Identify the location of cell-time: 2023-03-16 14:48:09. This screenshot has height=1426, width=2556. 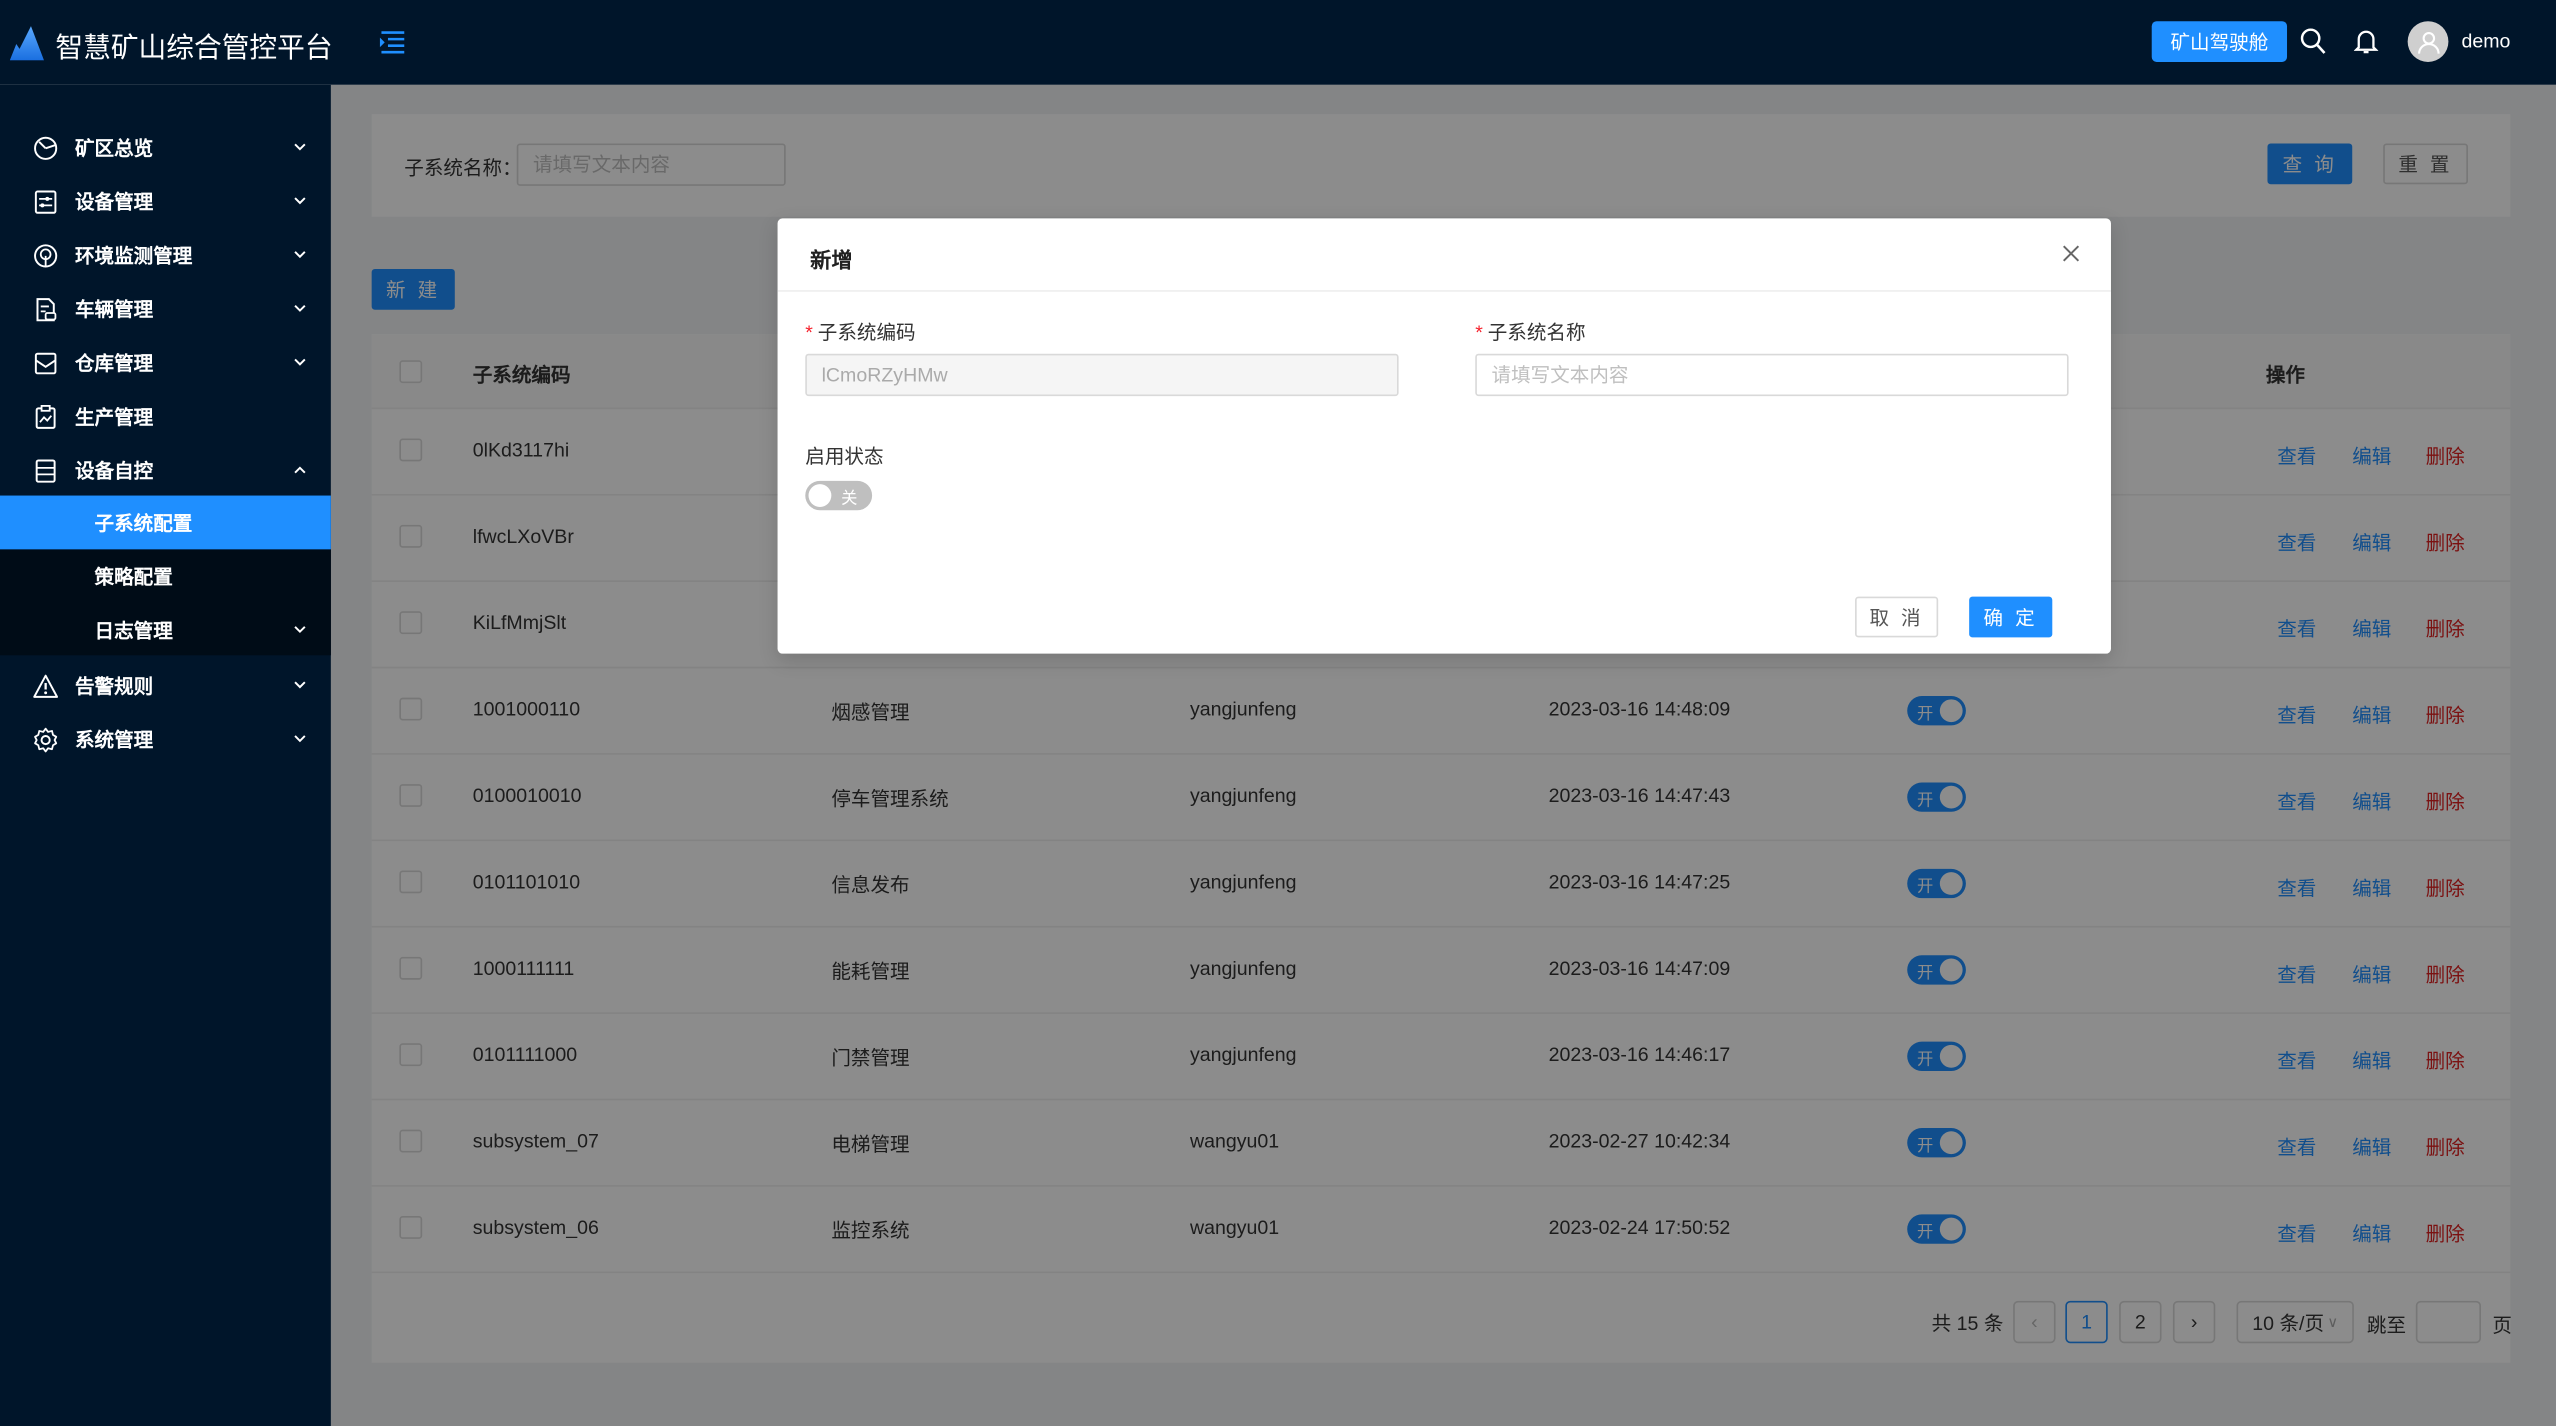
(1639, 709).